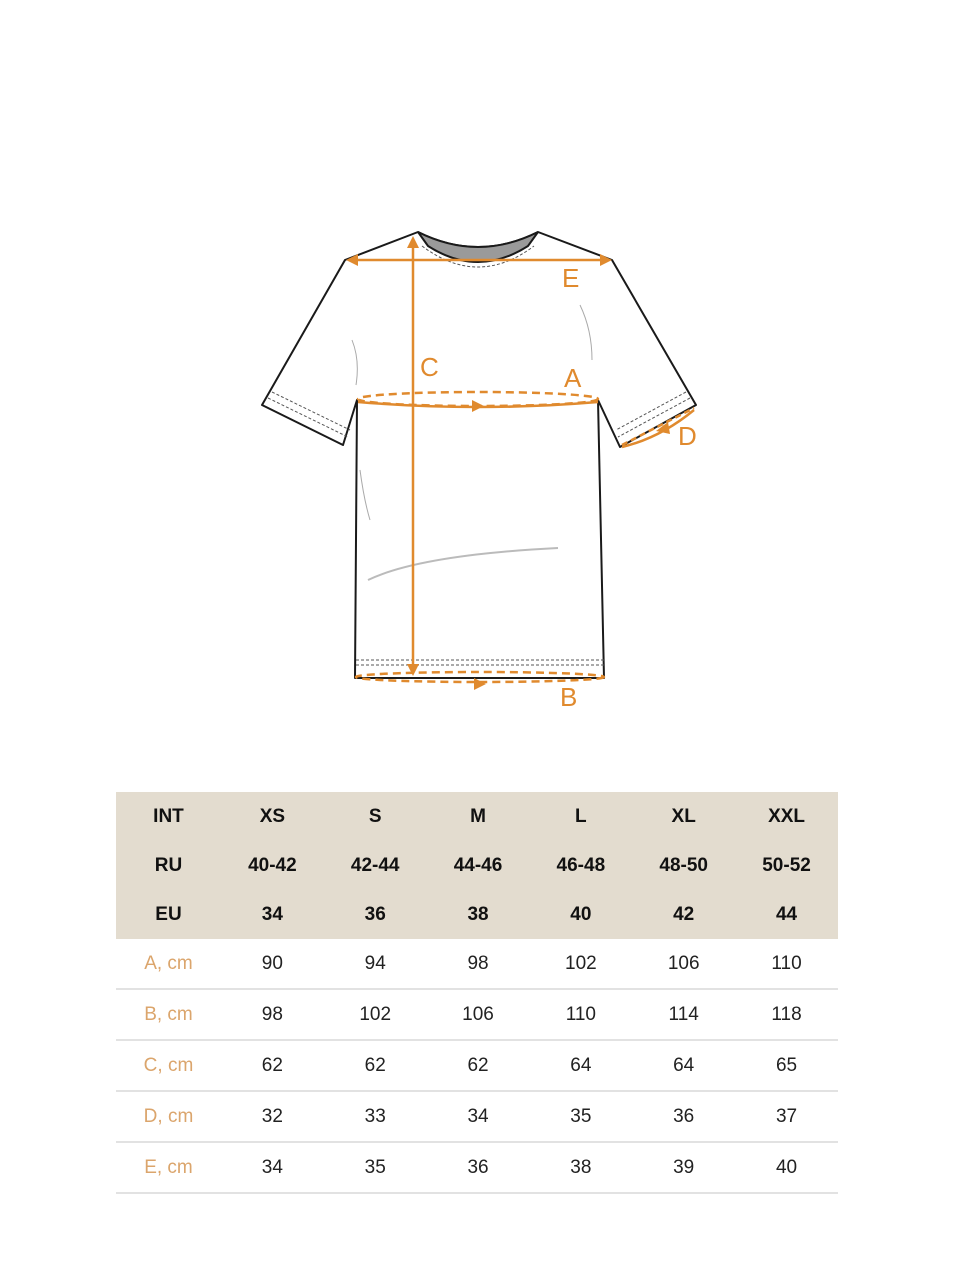 The width and height of the screenshot is (960, 1280). I want to click on table-cell: XS, so click(272, 816).